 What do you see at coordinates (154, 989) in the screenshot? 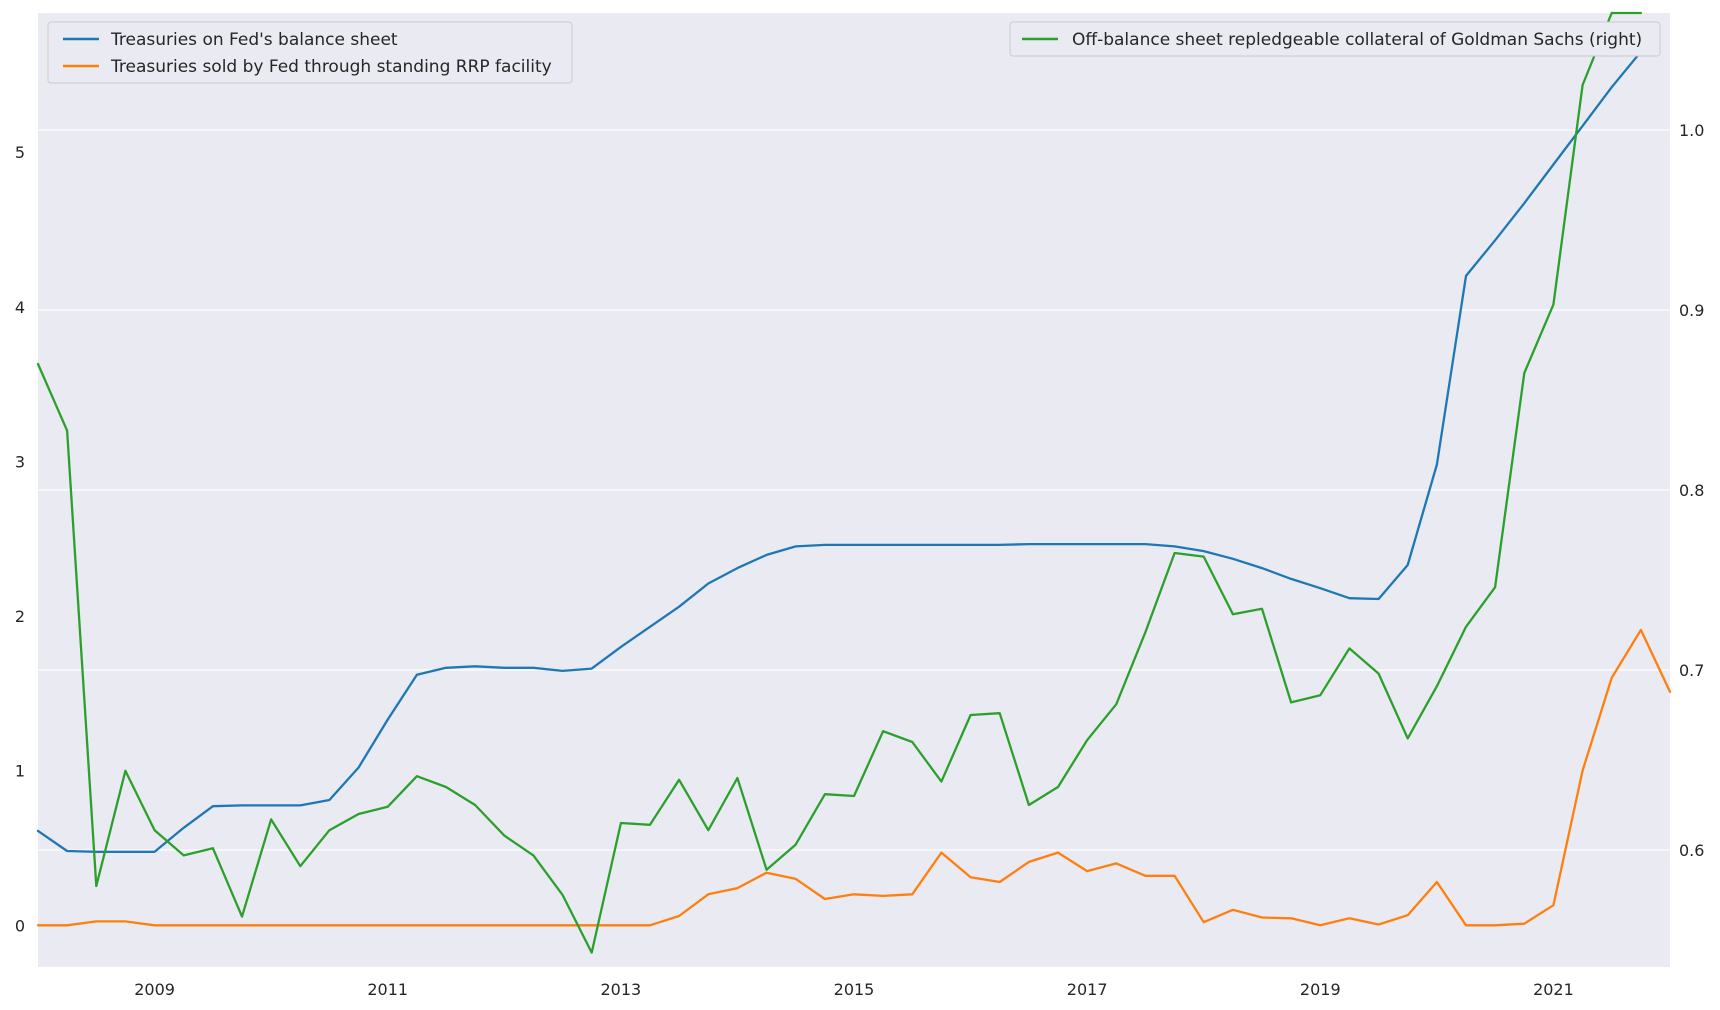
I see `x-tick-label: 2009` at bounding box center [154, 989].